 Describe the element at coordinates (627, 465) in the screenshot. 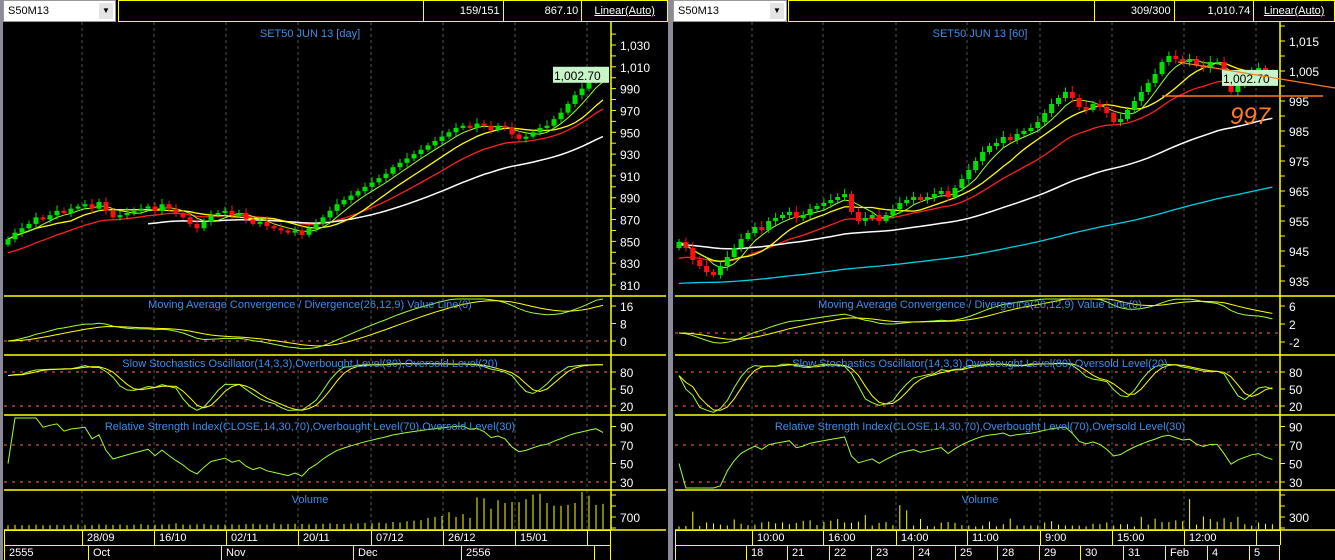

I see `rsi-tick-label: 50` at that location.